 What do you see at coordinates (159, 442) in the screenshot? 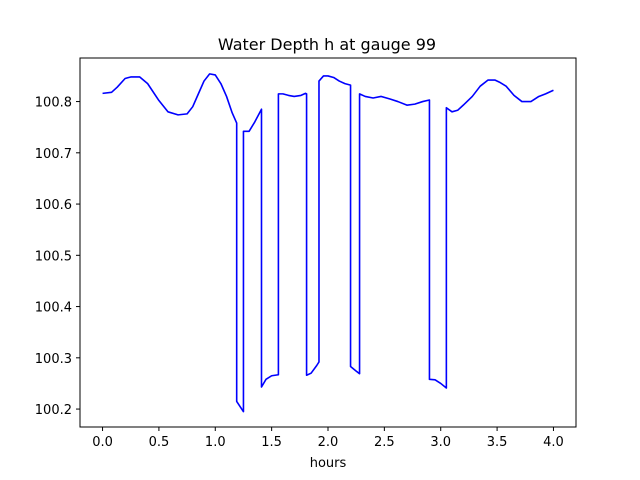
I see `x-tick-label: 0.5` at bounding box center [159, 442].